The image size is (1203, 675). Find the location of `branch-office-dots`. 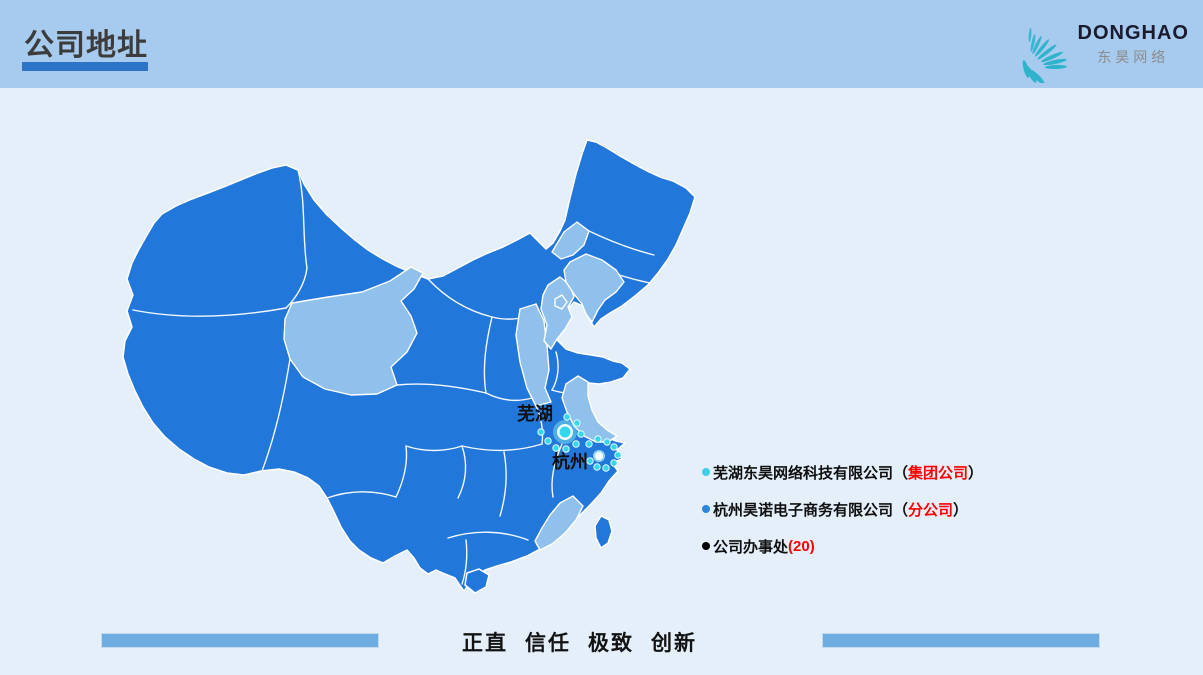

branch-office-dots is located at coordinates (579, 442).